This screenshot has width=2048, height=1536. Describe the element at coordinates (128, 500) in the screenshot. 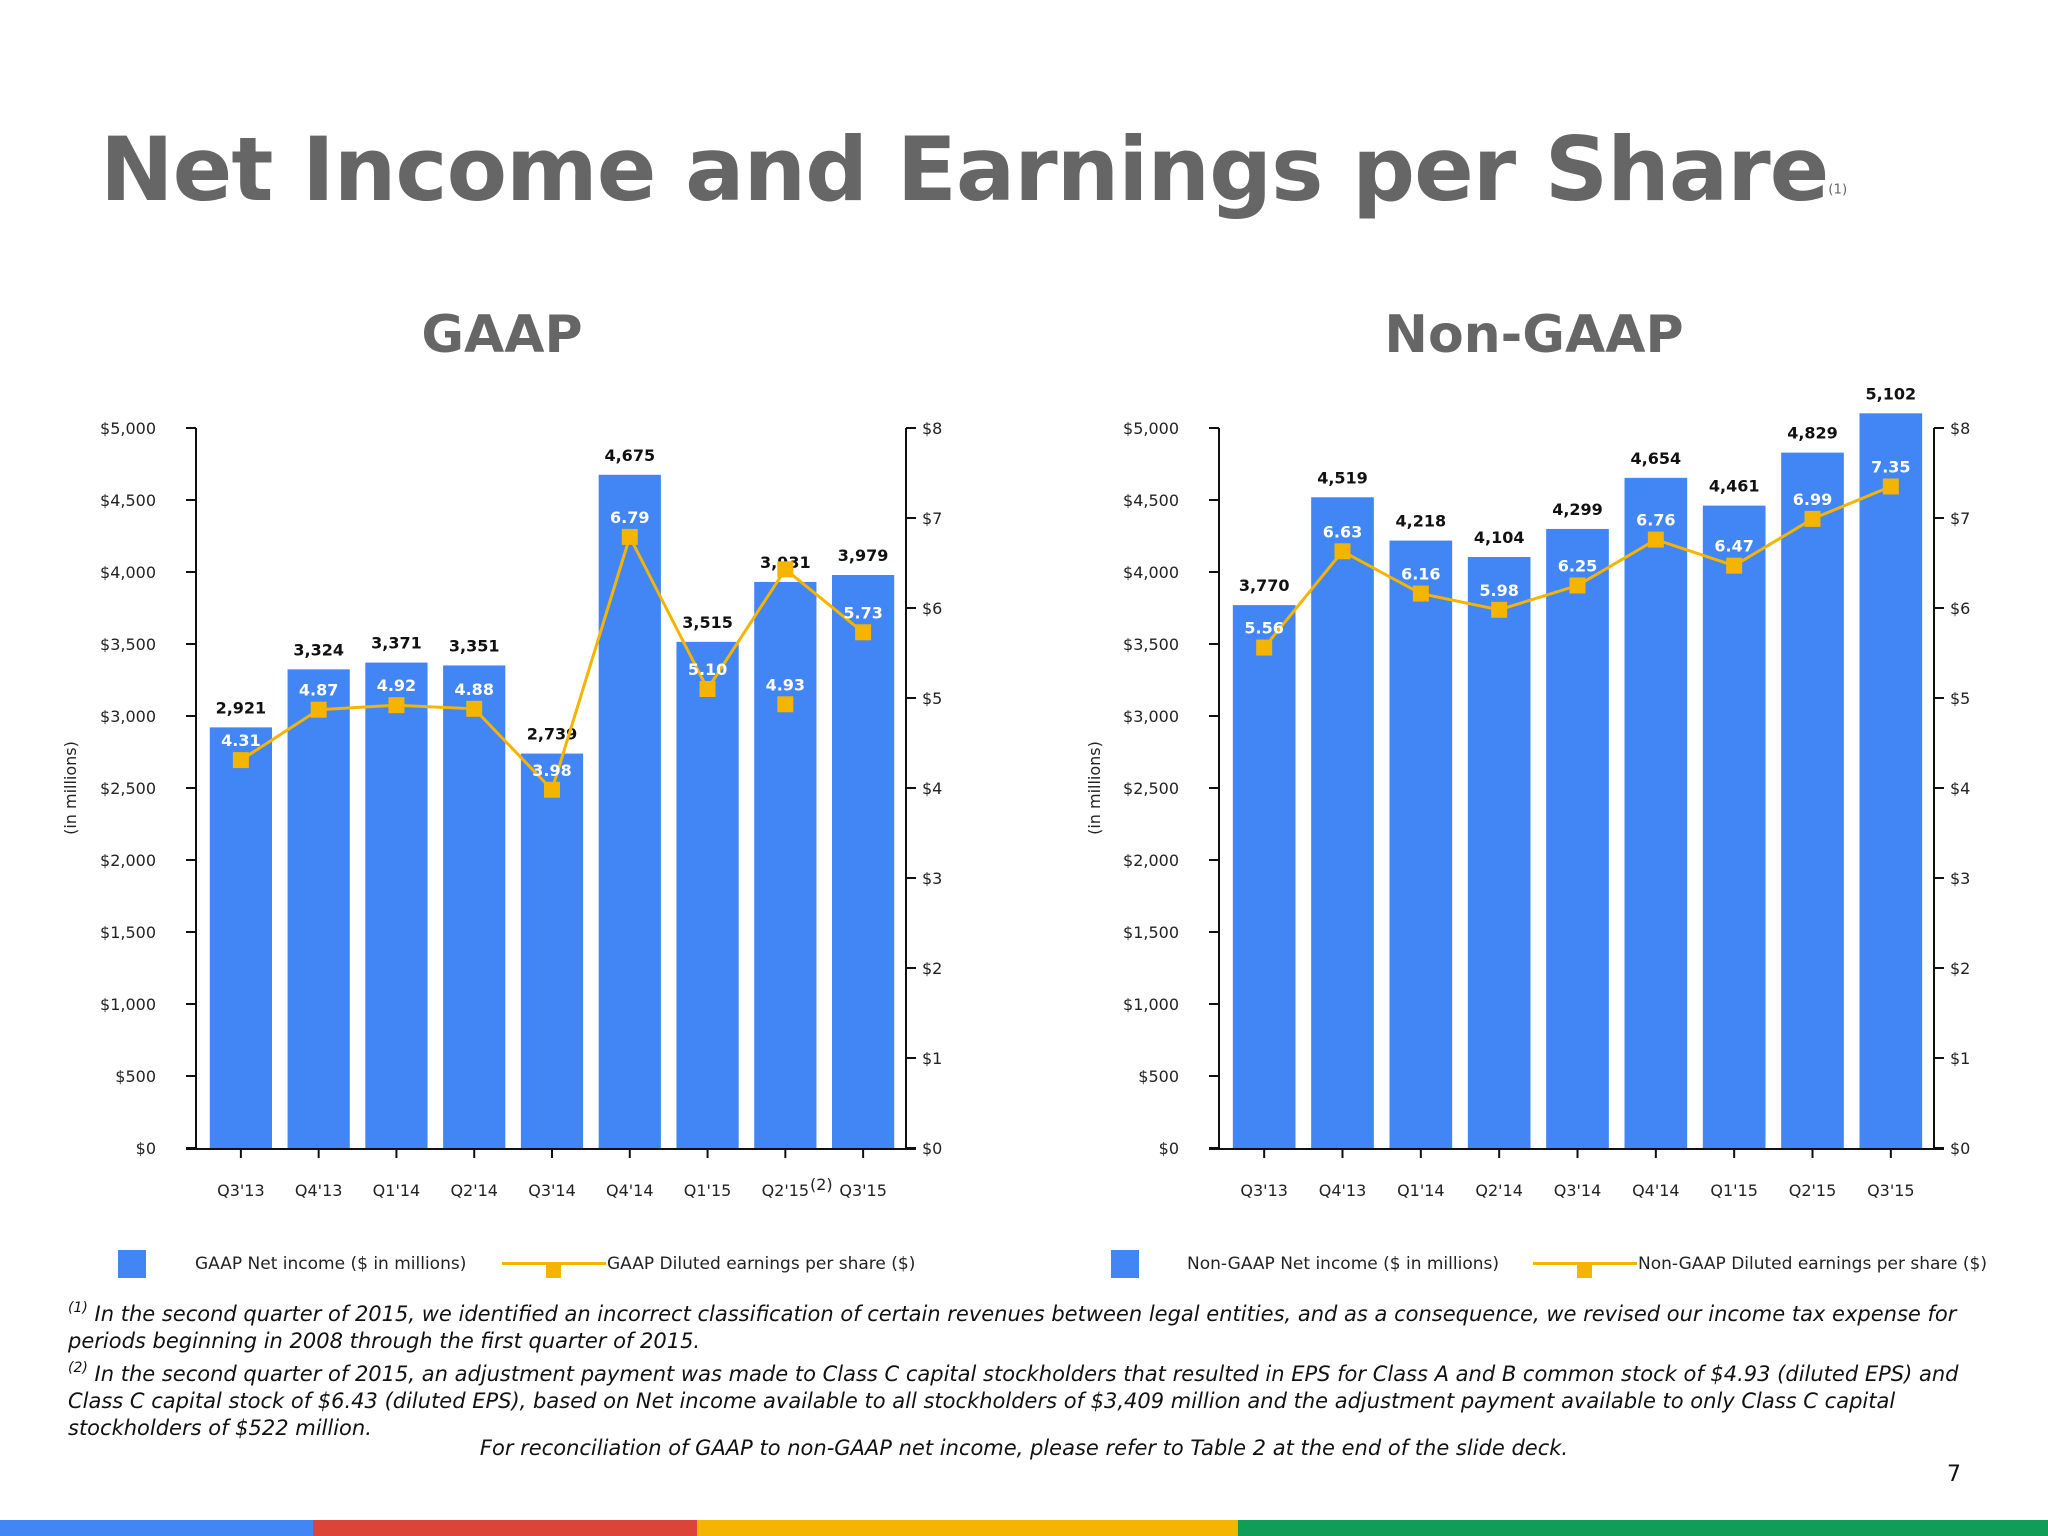

I see `gaap-left-tick-label: $4,500` at that location.